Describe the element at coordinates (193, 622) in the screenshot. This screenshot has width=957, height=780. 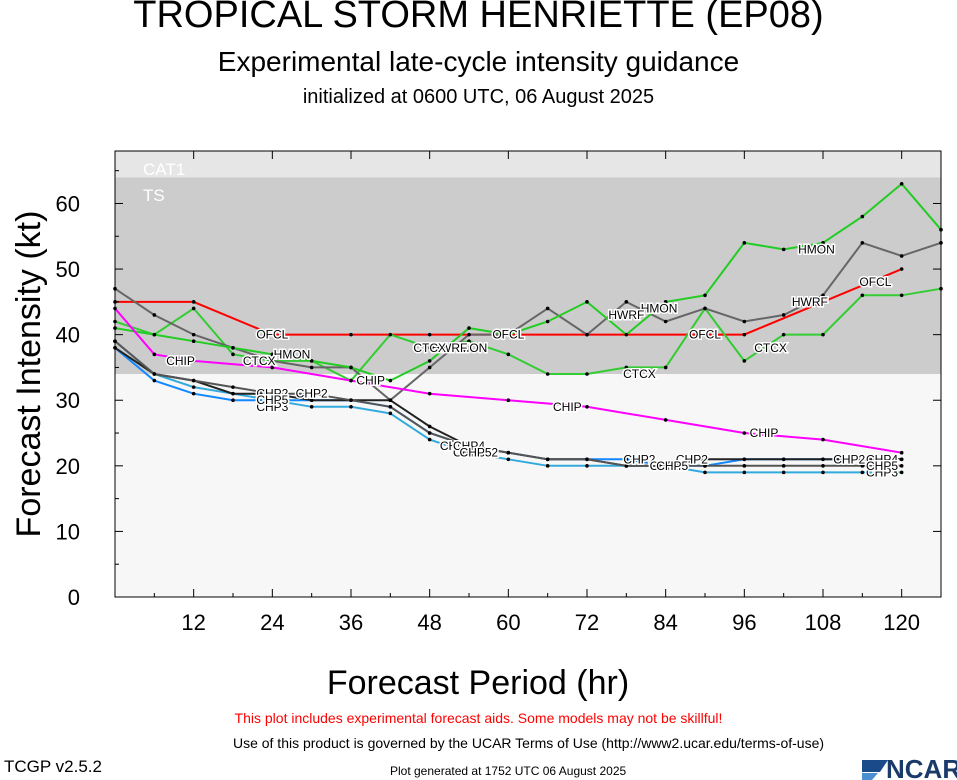
I see `x-tick-label: 12` at that location.